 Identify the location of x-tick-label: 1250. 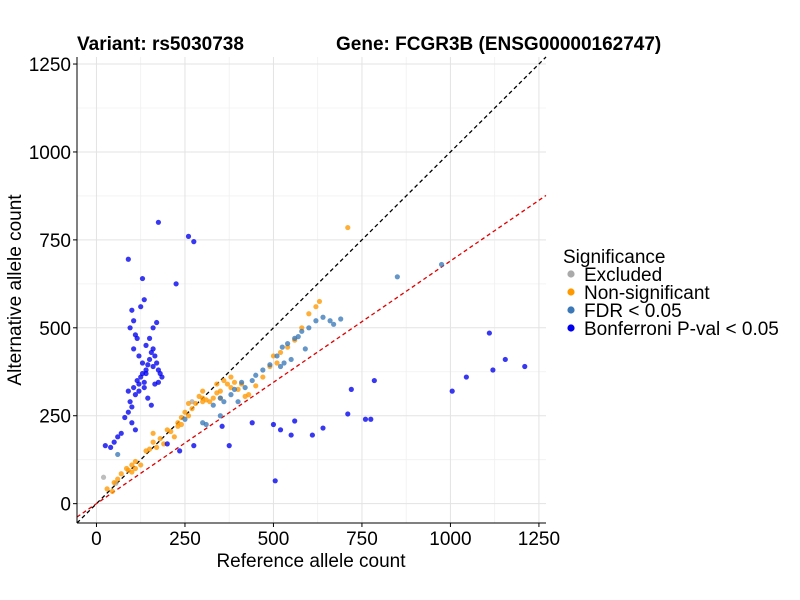
(539, 539).